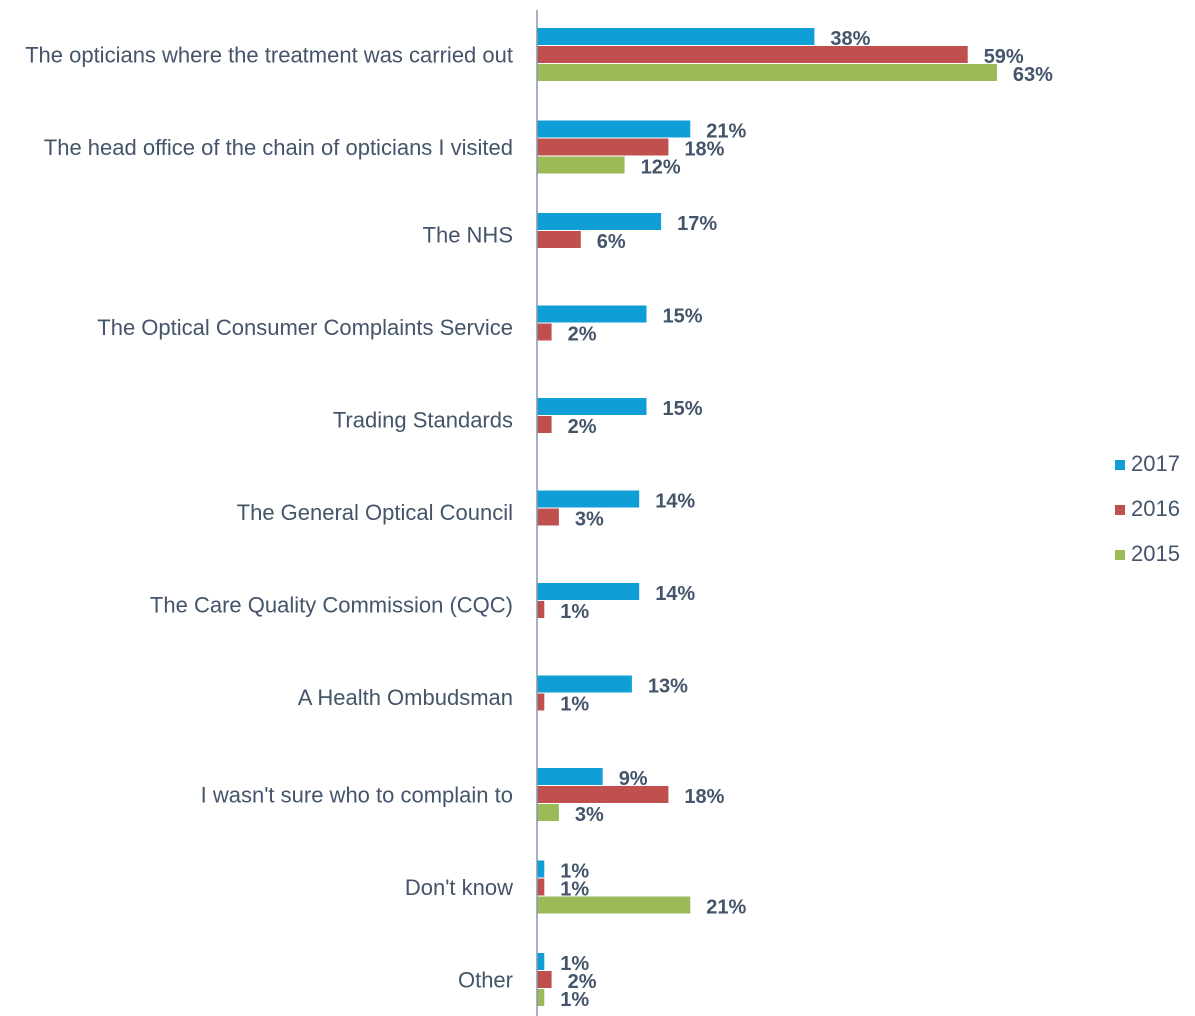 The image size is (1195, 1016). Describe the element at coordinates (541, 869) in the screenshot. I see `bar-2017-don-t-know` at that location.